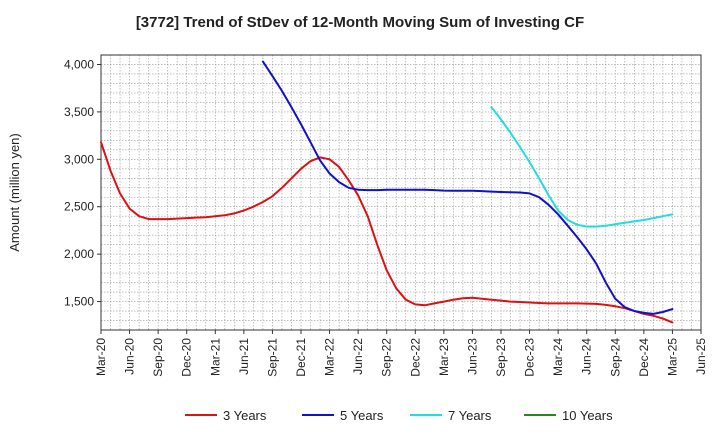 The width and height of the screenshot is (720, 440). I want to click on x-tick-label: Dec-20, so click(187, 357).